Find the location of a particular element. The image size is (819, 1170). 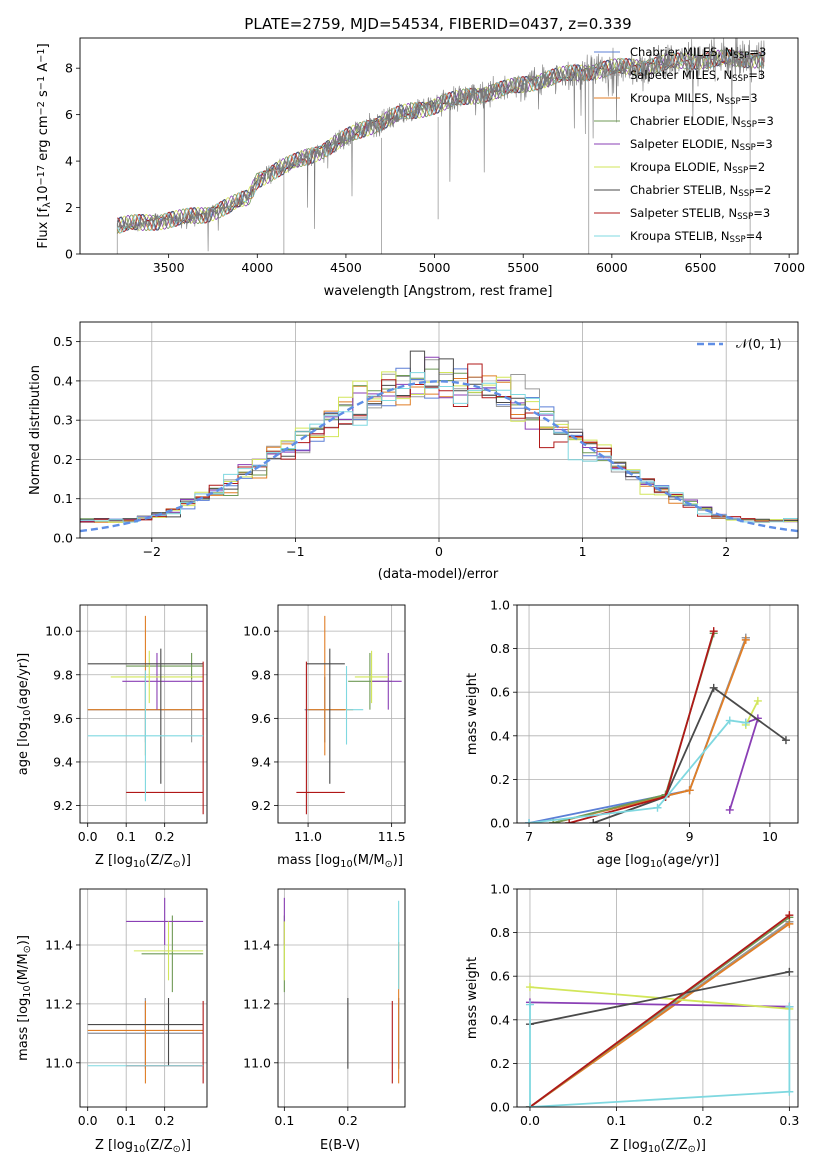

y-tick-label: 0.5 is located at coordinates (63, 341).